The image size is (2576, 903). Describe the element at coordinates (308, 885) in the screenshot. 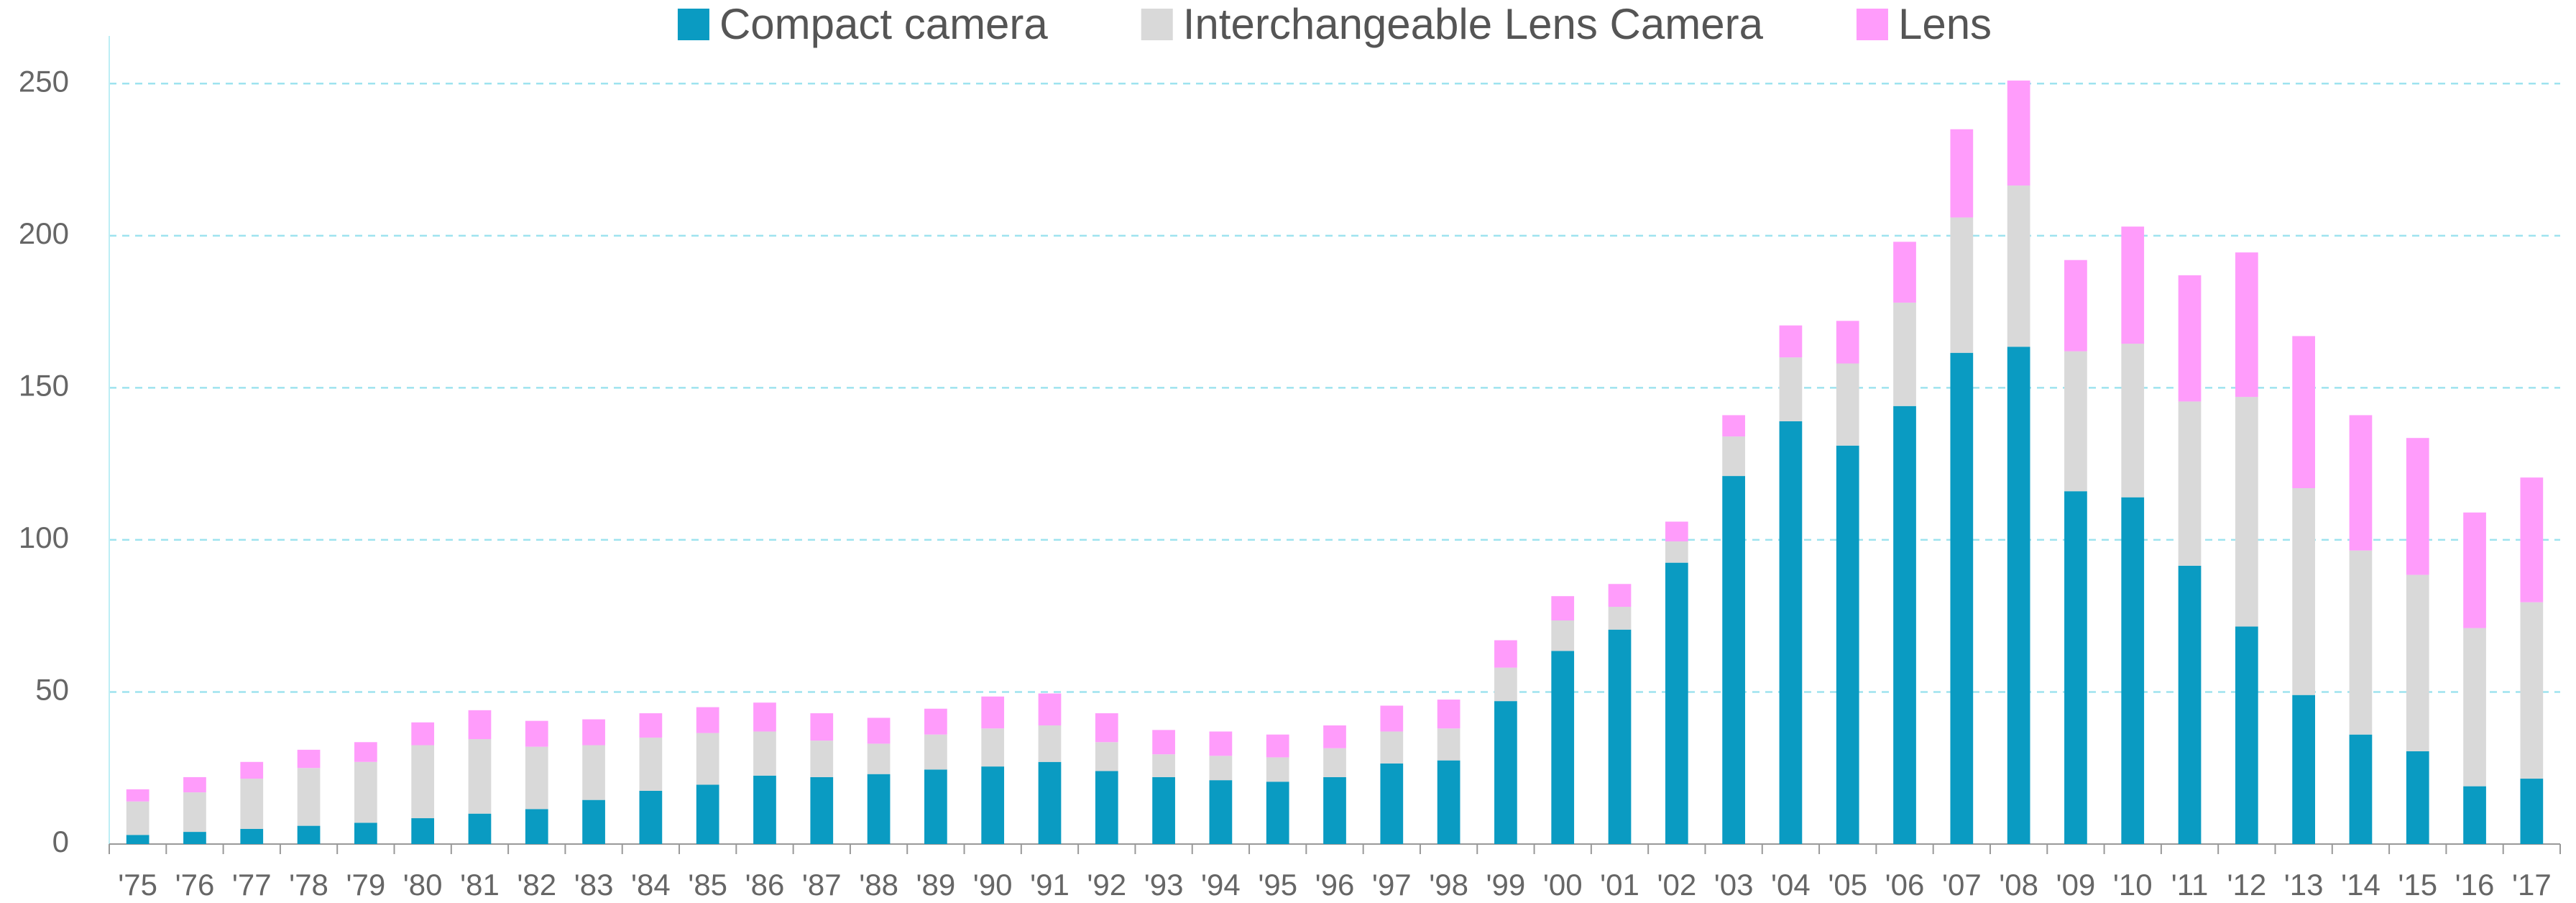

I see `x-tick-label: '78` at that location.